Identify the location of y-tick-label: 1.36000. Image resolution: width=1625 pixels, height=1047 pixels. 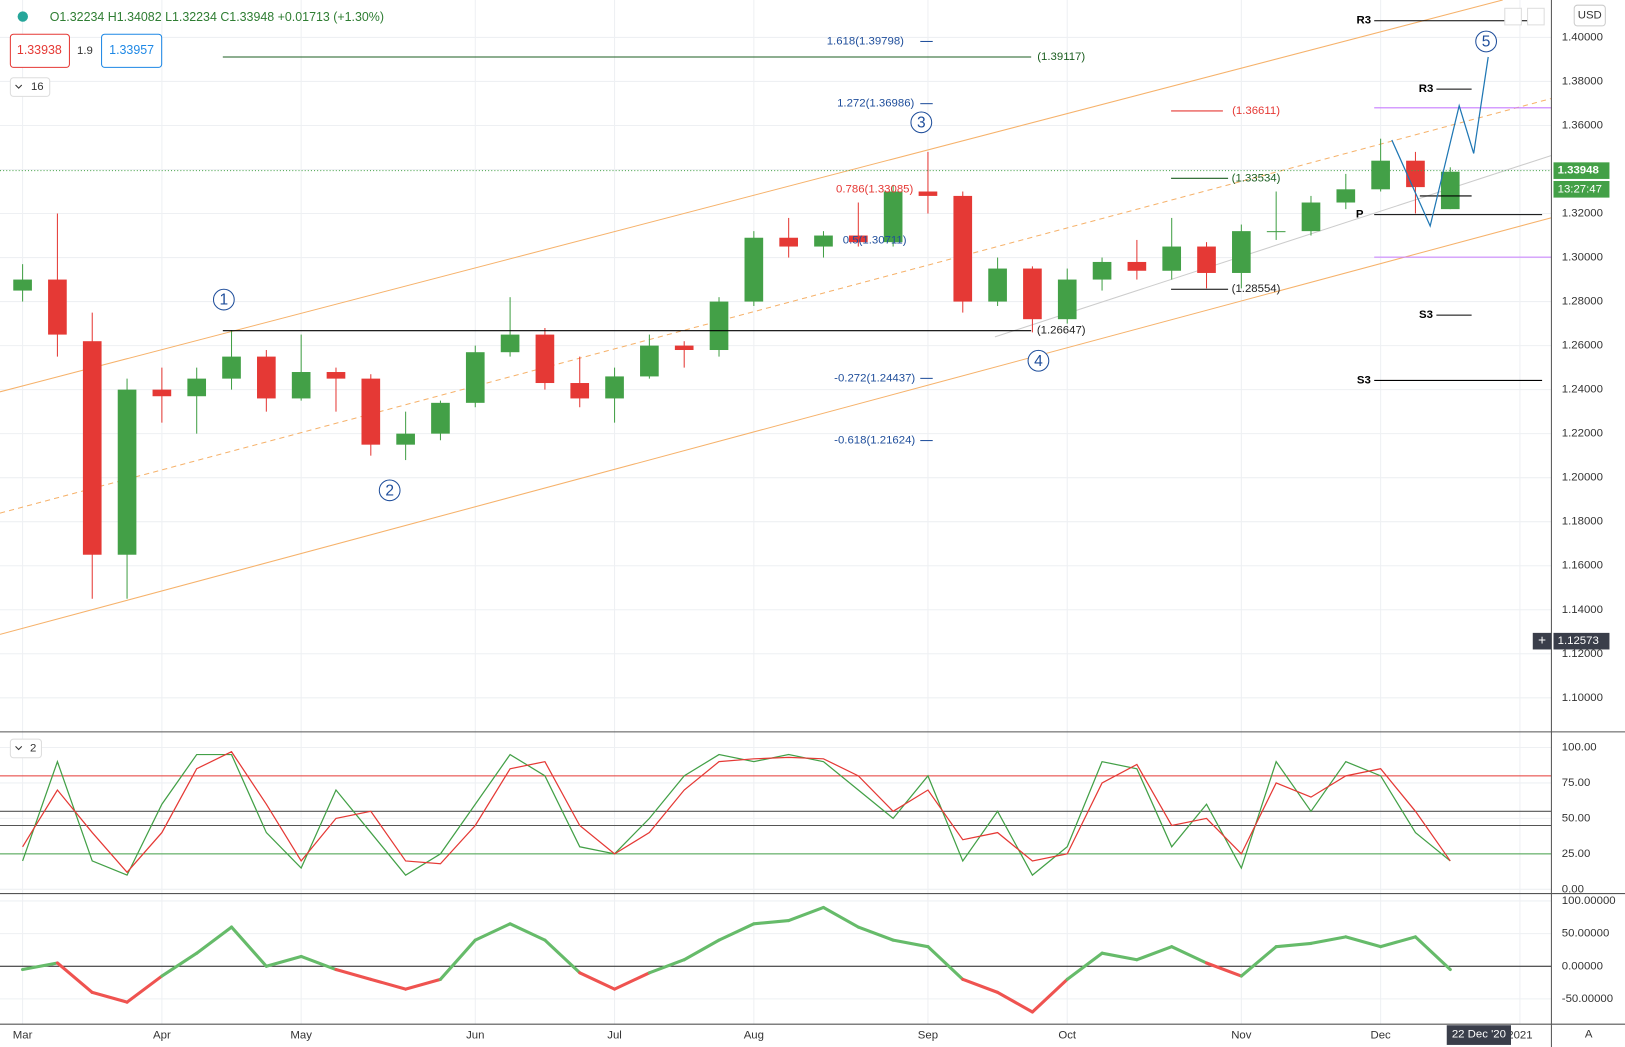
(1582, 125).